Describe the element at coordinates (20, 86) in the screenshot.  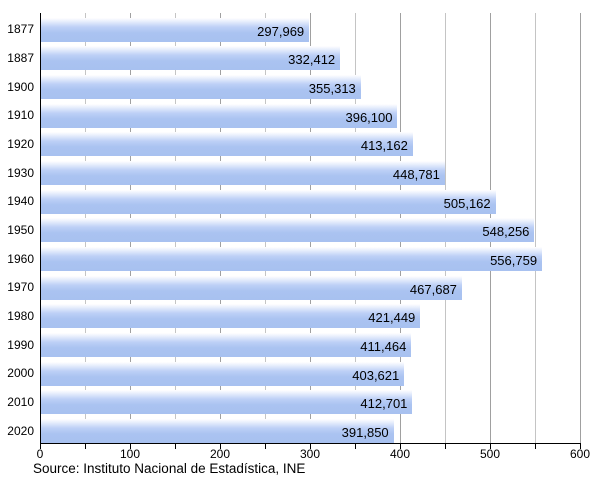
I see `y-axis-label: 1900` at that location.